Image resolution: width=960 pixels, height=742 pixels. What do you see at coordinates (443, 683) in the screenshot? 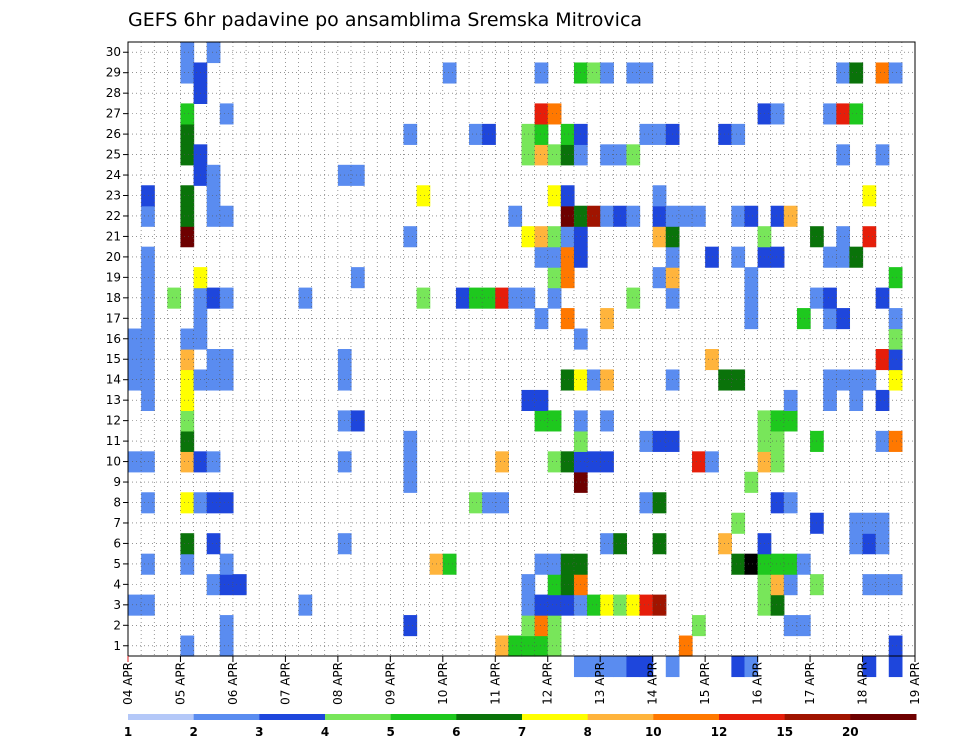
I see `x-tick-label: 10 APR` at bounding box center [443, 683].